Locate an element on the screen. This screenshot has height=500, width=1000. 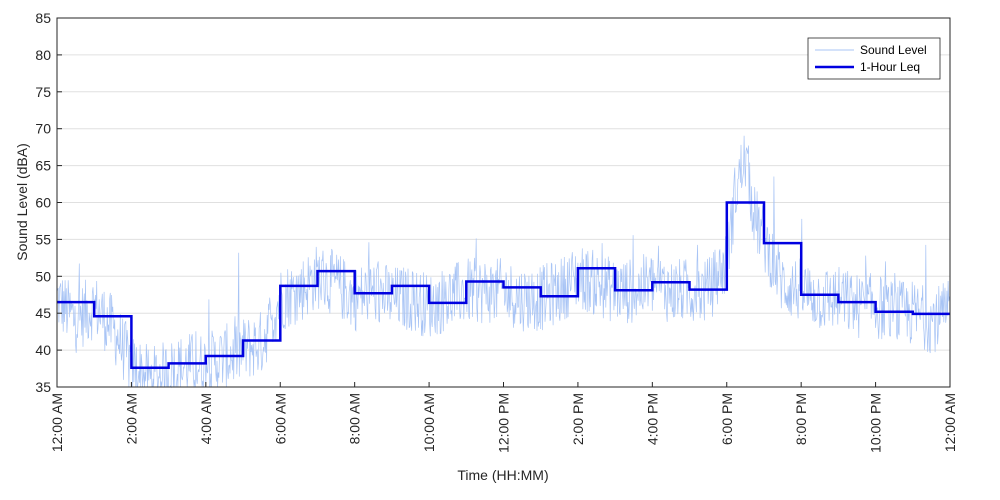
x-tick-label: 12:00 PM is located at coordinates (504, 423).